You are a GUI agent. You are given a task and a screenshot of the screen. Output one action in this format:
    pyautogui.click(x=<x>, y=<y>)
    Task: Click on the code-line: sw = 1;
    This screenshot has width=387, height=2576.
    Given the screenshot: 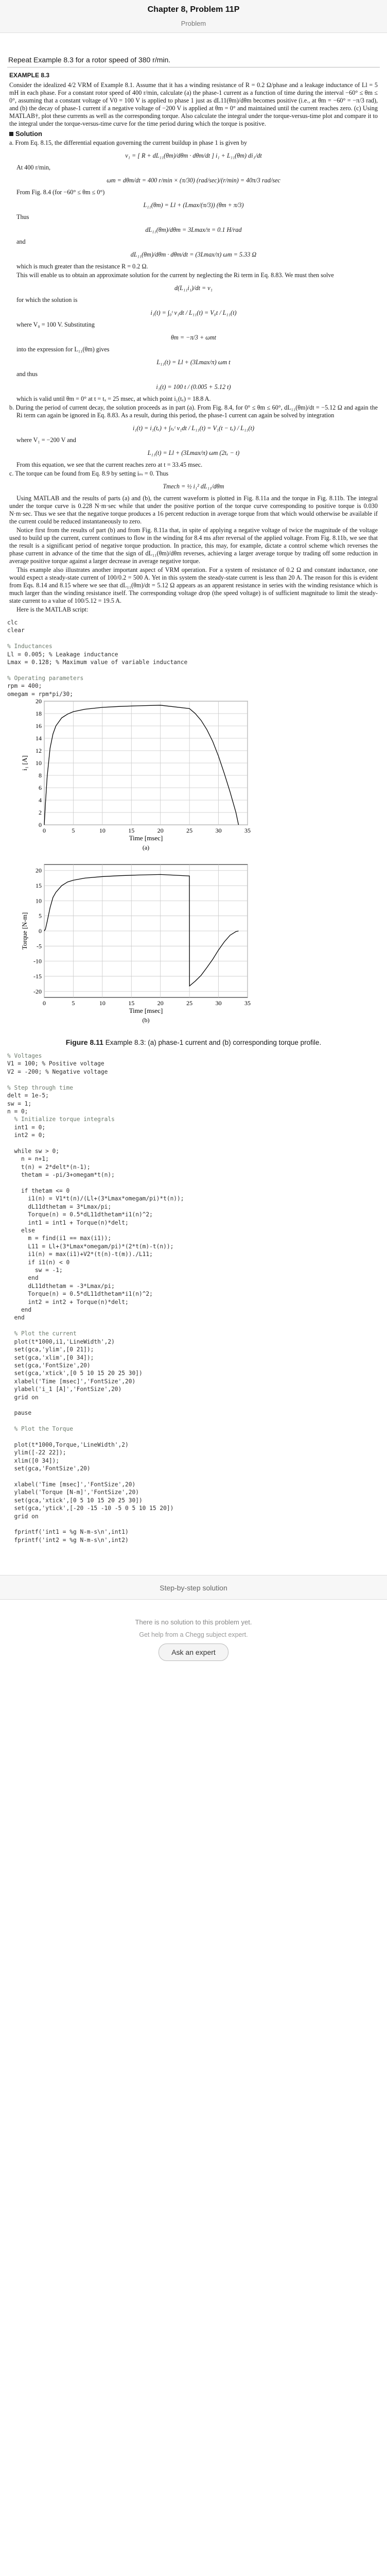 What is the action you would take?
    pyautogui.click(x=20, y=1103)
    